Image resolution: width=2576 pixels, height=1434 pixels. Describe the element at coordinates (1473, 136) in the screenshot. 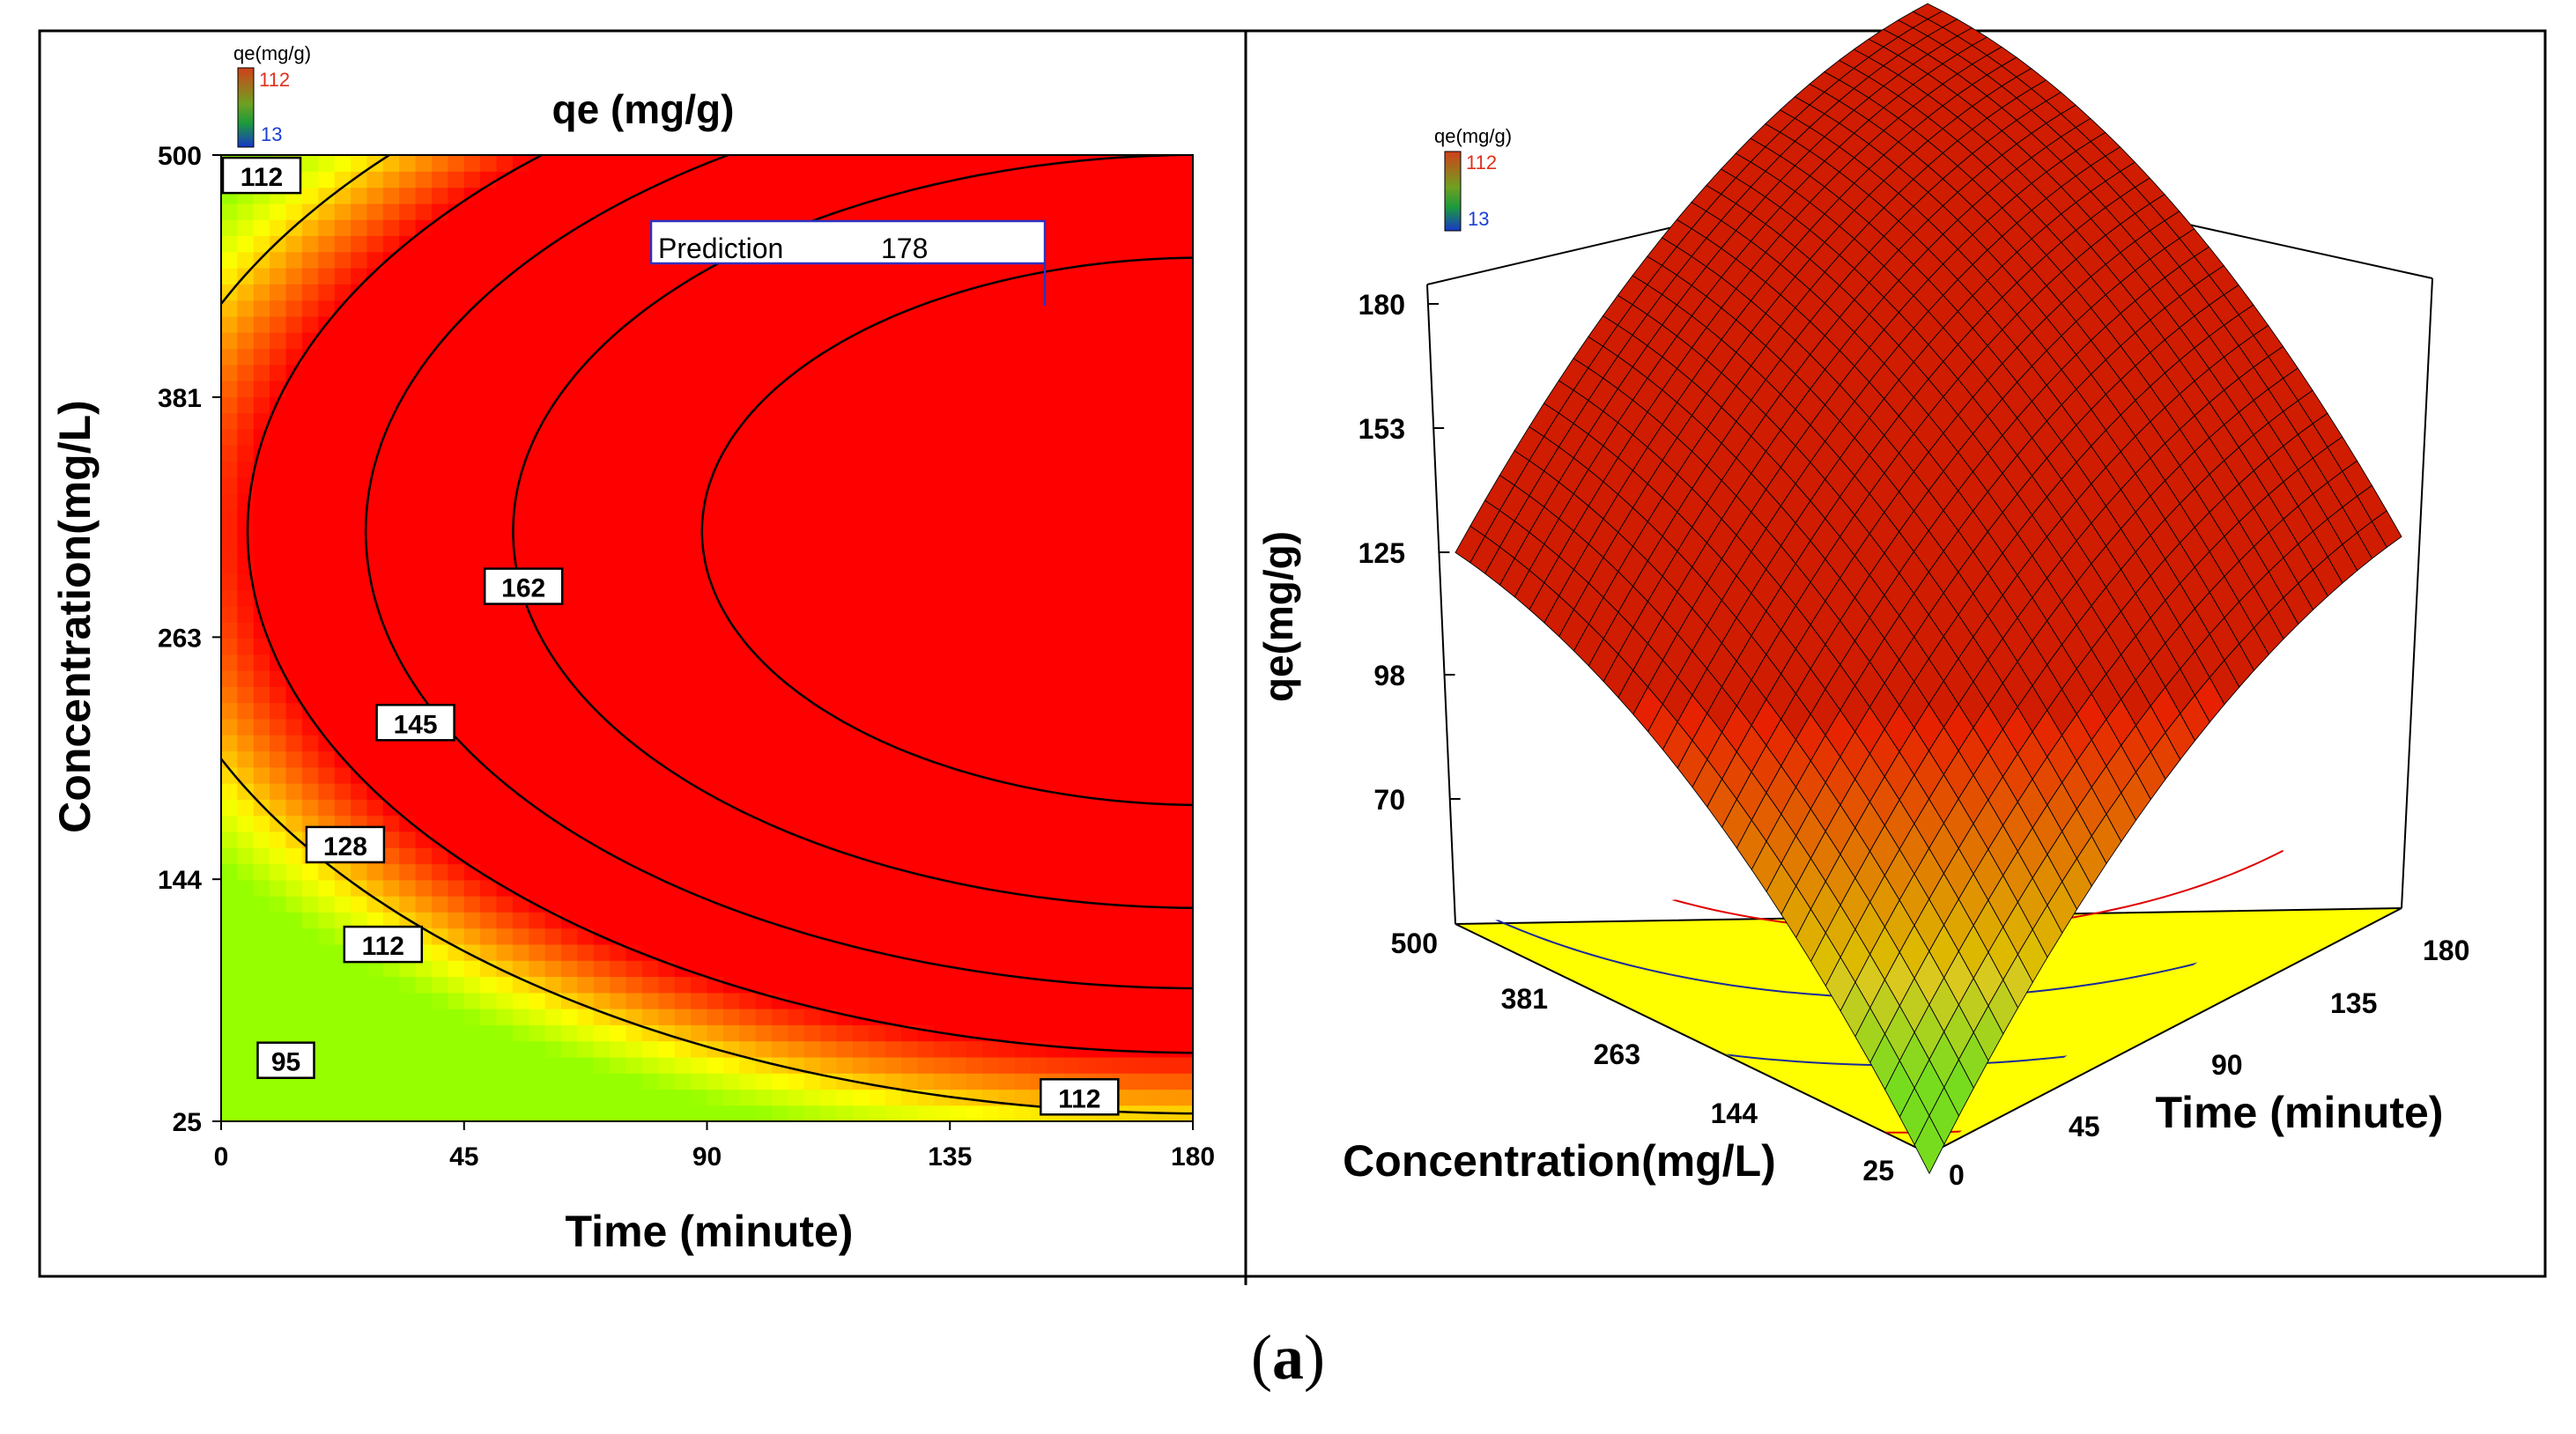

I see `surface-legend-title: qe(mg/g)` at that location.